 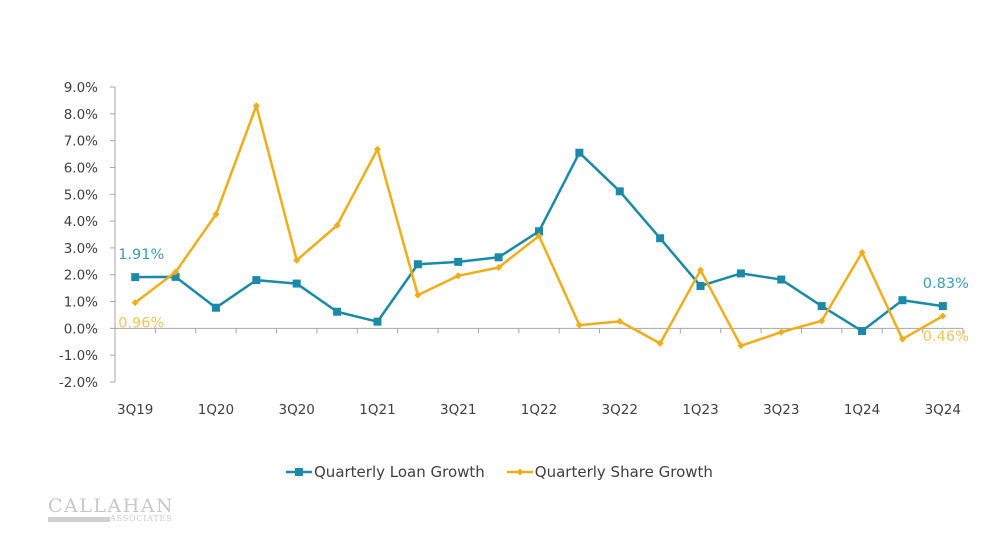 I want to click on y-tick-label: 6.0%, so click(x=81, y=168).